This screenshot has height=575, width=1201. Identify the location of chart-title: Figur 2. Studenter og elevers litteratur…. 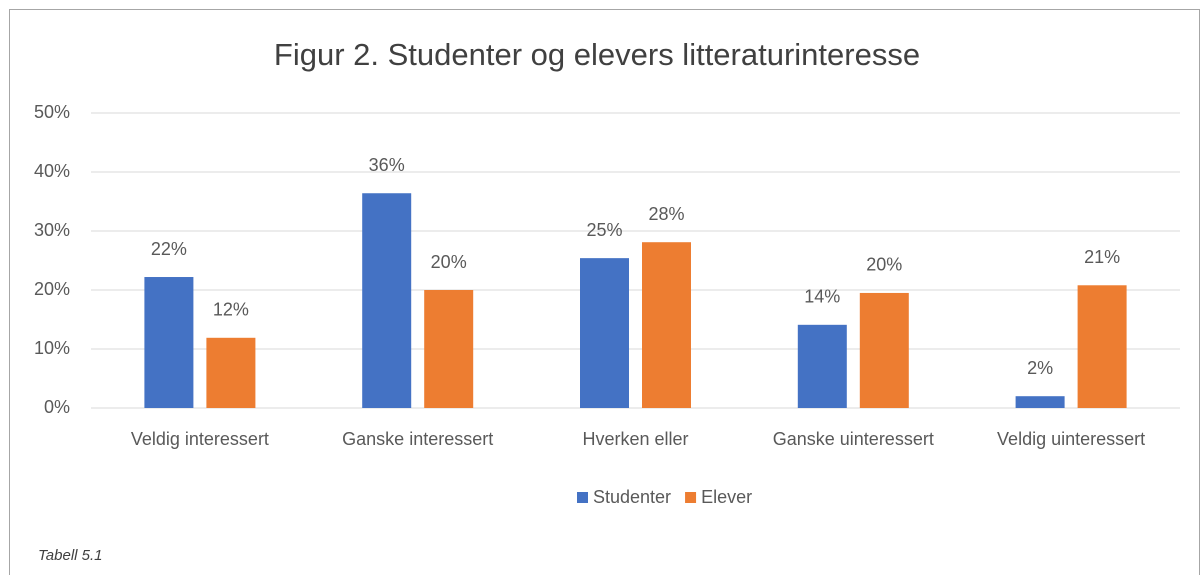
(597, 54).